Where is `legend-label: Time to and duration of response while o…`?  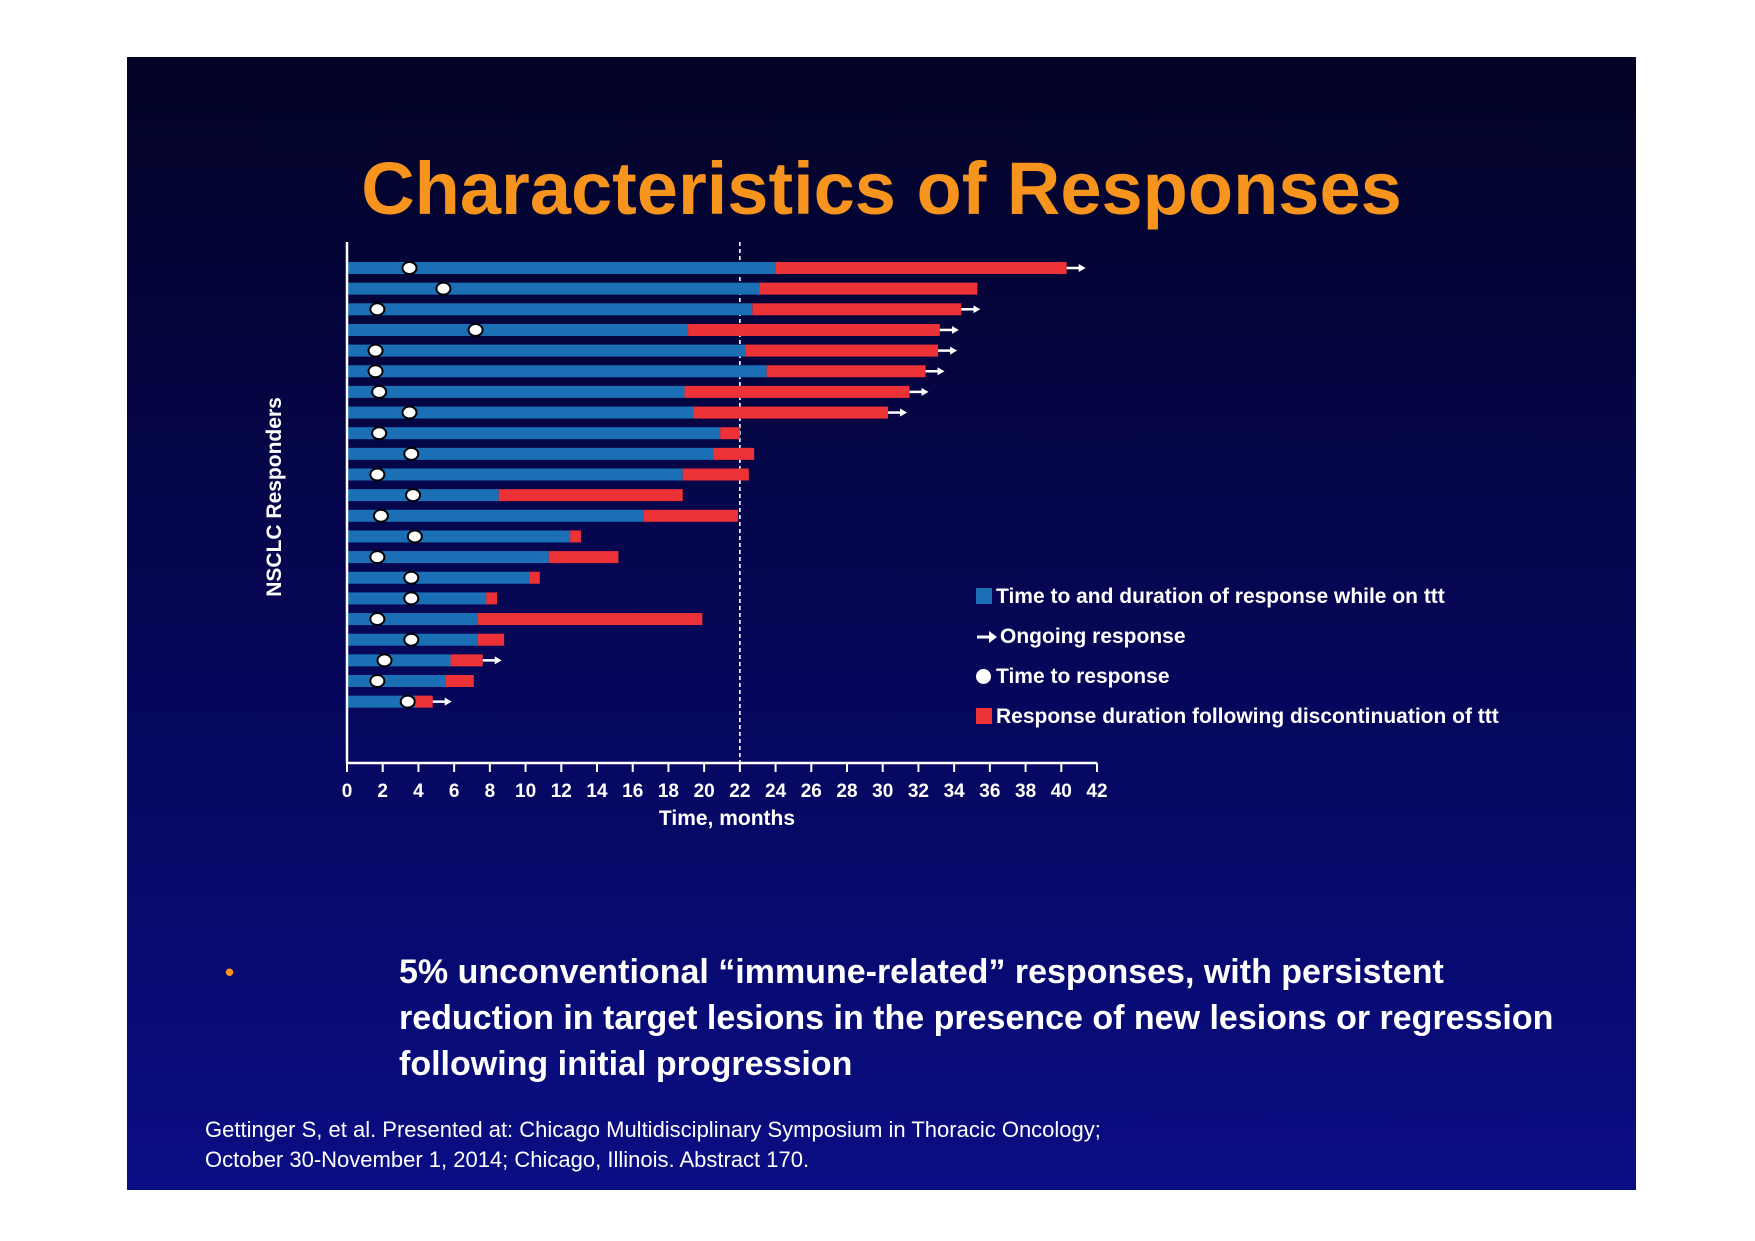 legend-label: Time to and duration of response while o… is located at coordinates (1220, 596).